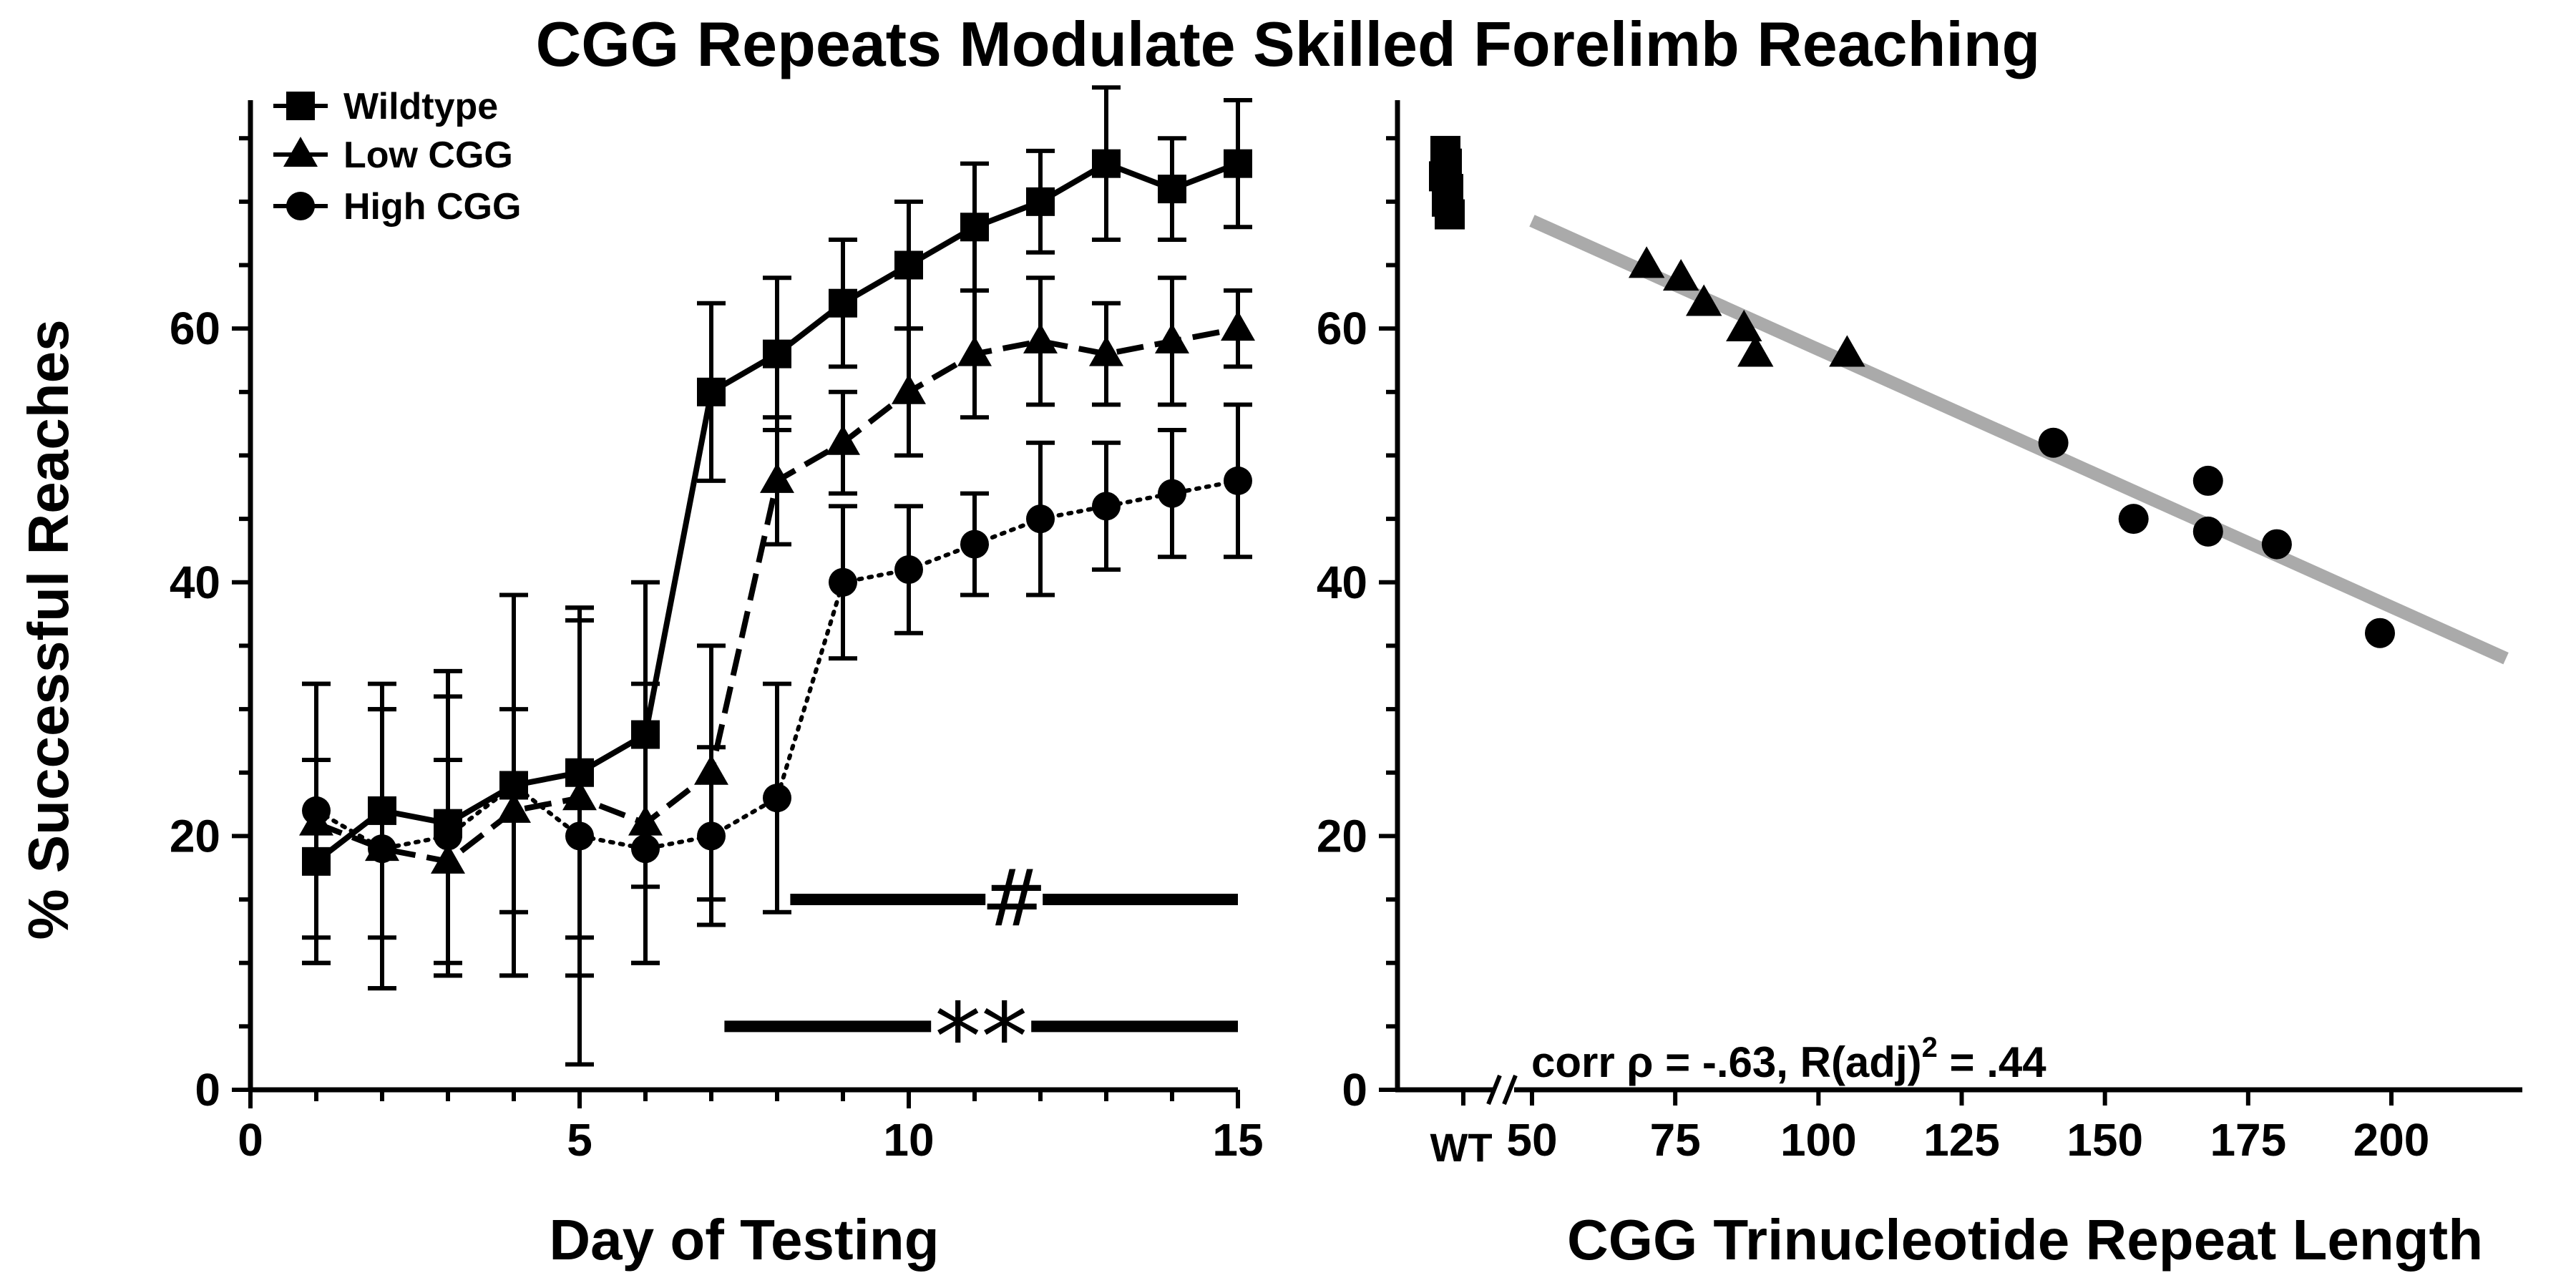 This screenshot has width=2576, height=1288. What do you see at coordinates (1237, 1140) in the screenshot?
I see `left-x-tick-label: 15` at bounding box center [1237, 1140].